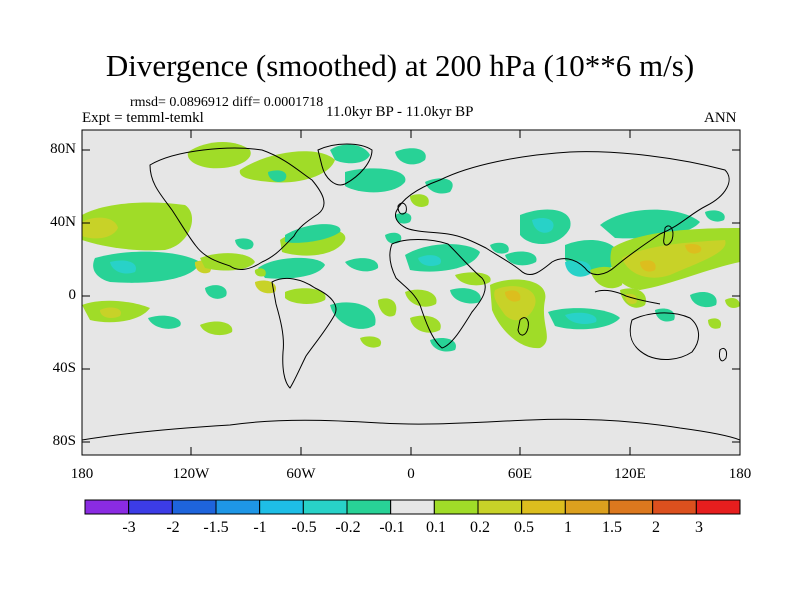 The height and width of the screenshot is (600, 800). I want to click on season-label: ANN, so click(720, 118).